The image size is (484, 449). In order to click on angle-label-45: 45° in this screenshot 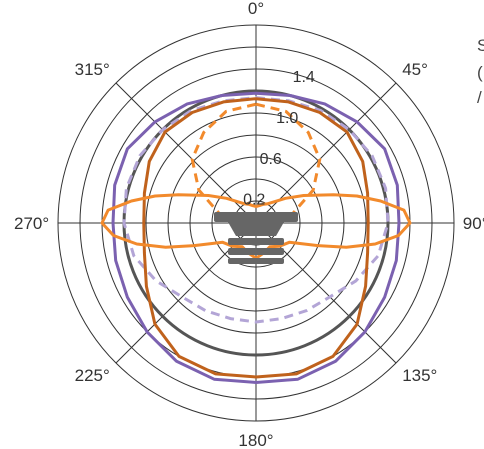, I will do `click(415, 69)`.